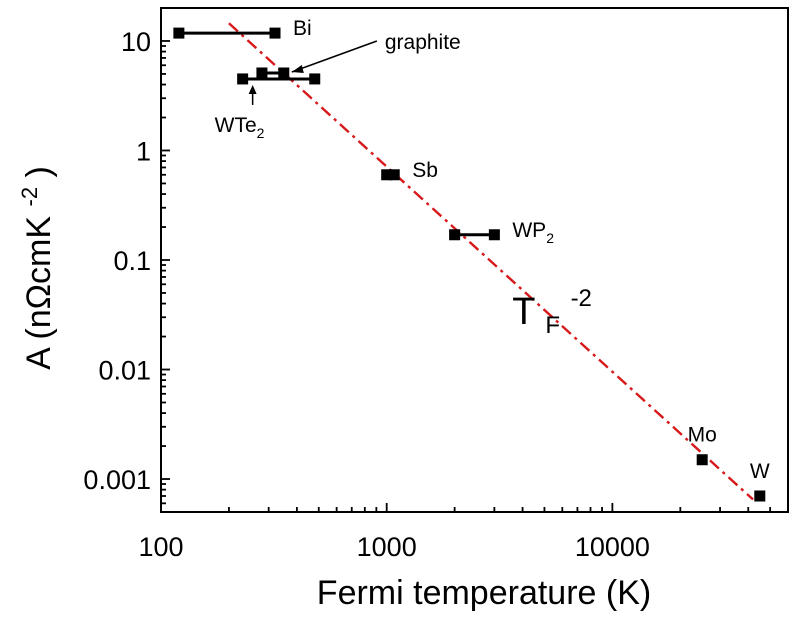 This screenshot has height=619, width=794. I want to click on x-axis-label: Fermi temperature (K), so click(484, 593).